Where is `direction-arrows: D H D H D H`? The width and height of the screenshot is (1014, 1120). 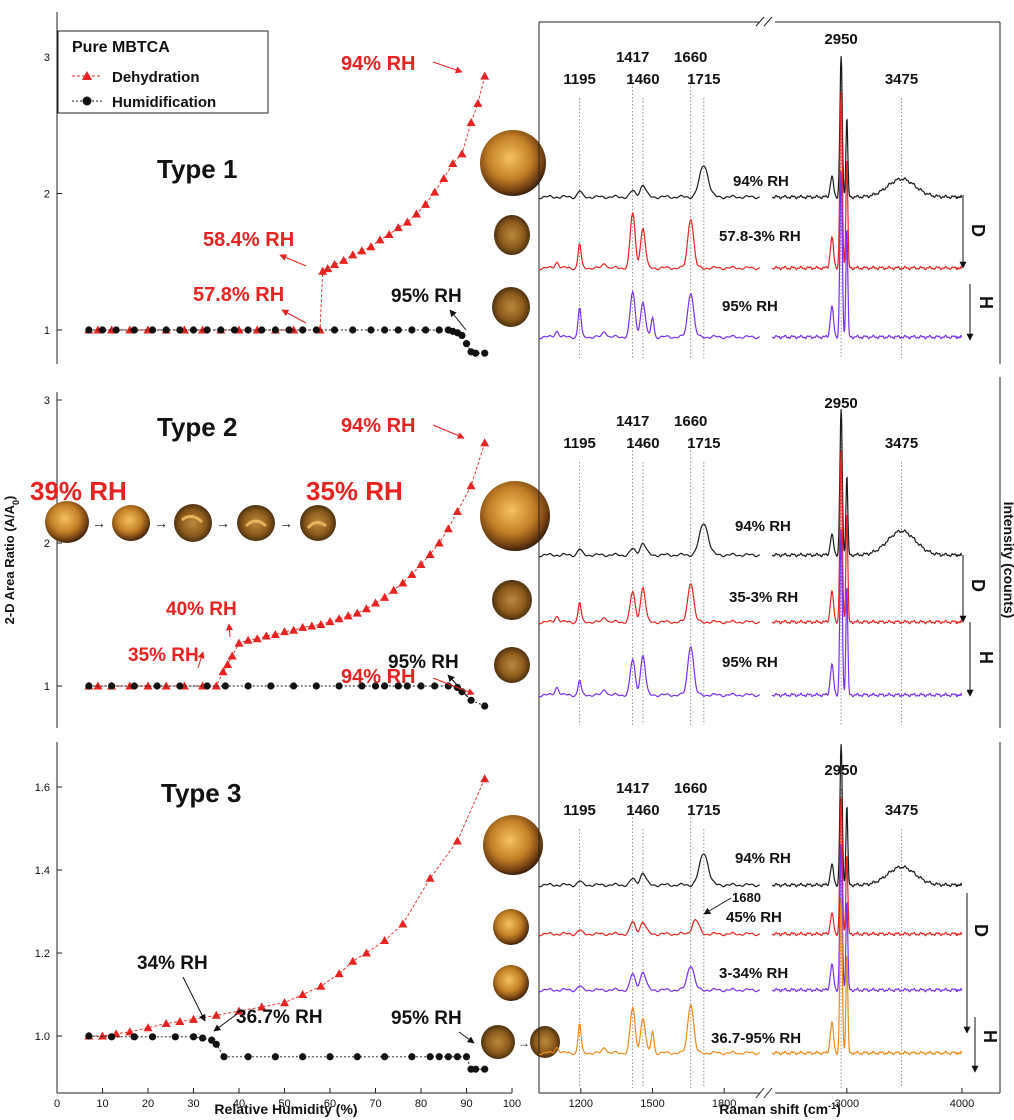 direction-arrows: D H D H D H is located at coordinates (979, 634).